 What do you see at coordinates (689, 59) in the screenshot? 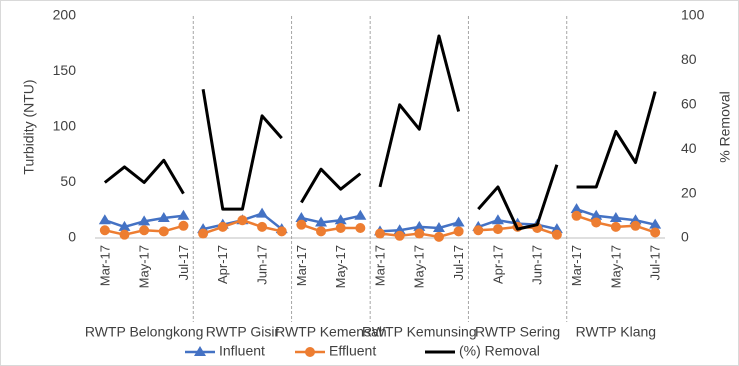
I see `y2-tick-label: 80` at bounding box center [689, 59].